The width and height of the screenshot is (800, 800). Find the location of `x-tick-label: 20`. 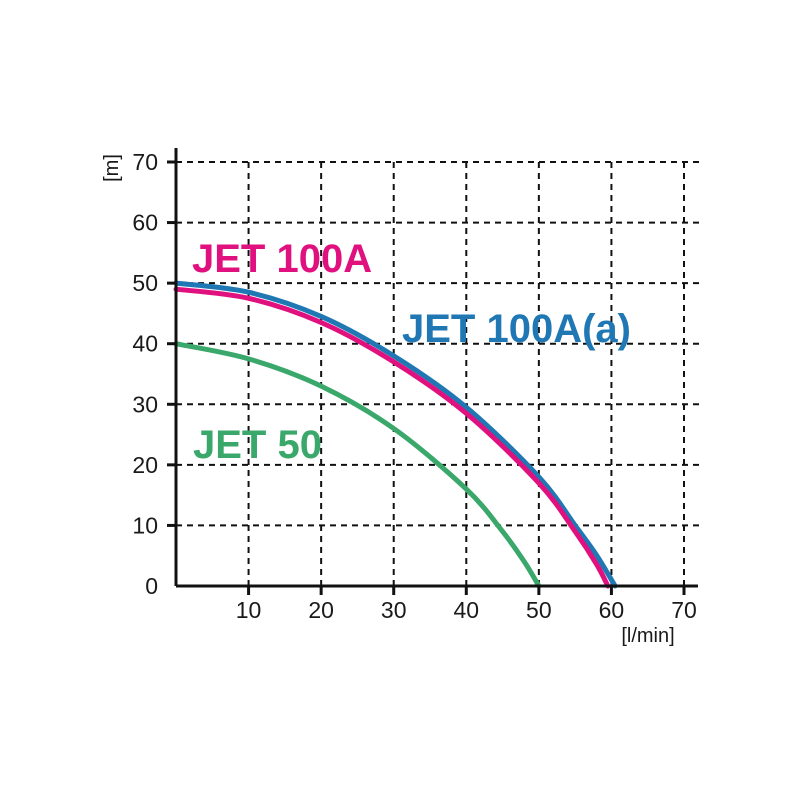

x-tick-label: 20 is located at coordinates (321, 610).